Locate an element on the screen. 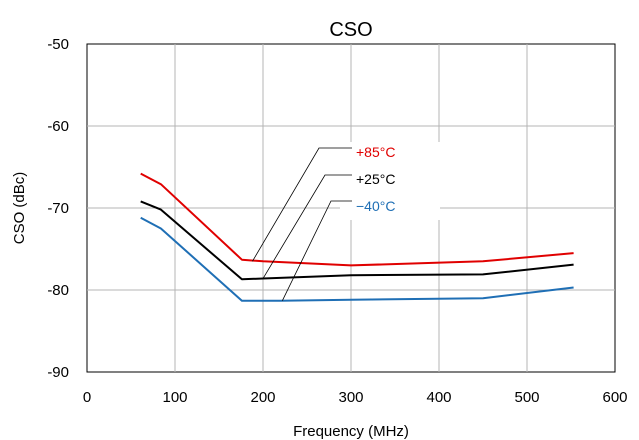 The width and height of the screenshot is (639, 440). chart-title: CSO is located at coordinates (350, 30).